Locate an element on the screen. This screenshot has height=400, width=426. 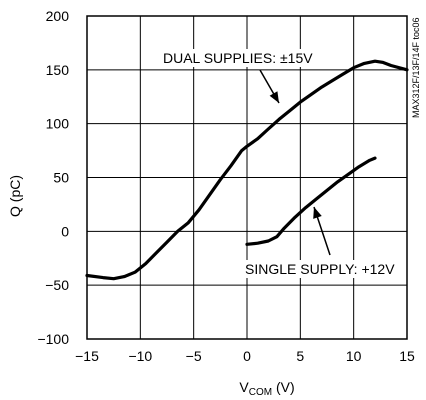
figure-id-label: MAX312F/13F/14F toc06 is located at coordinates (416, 67).